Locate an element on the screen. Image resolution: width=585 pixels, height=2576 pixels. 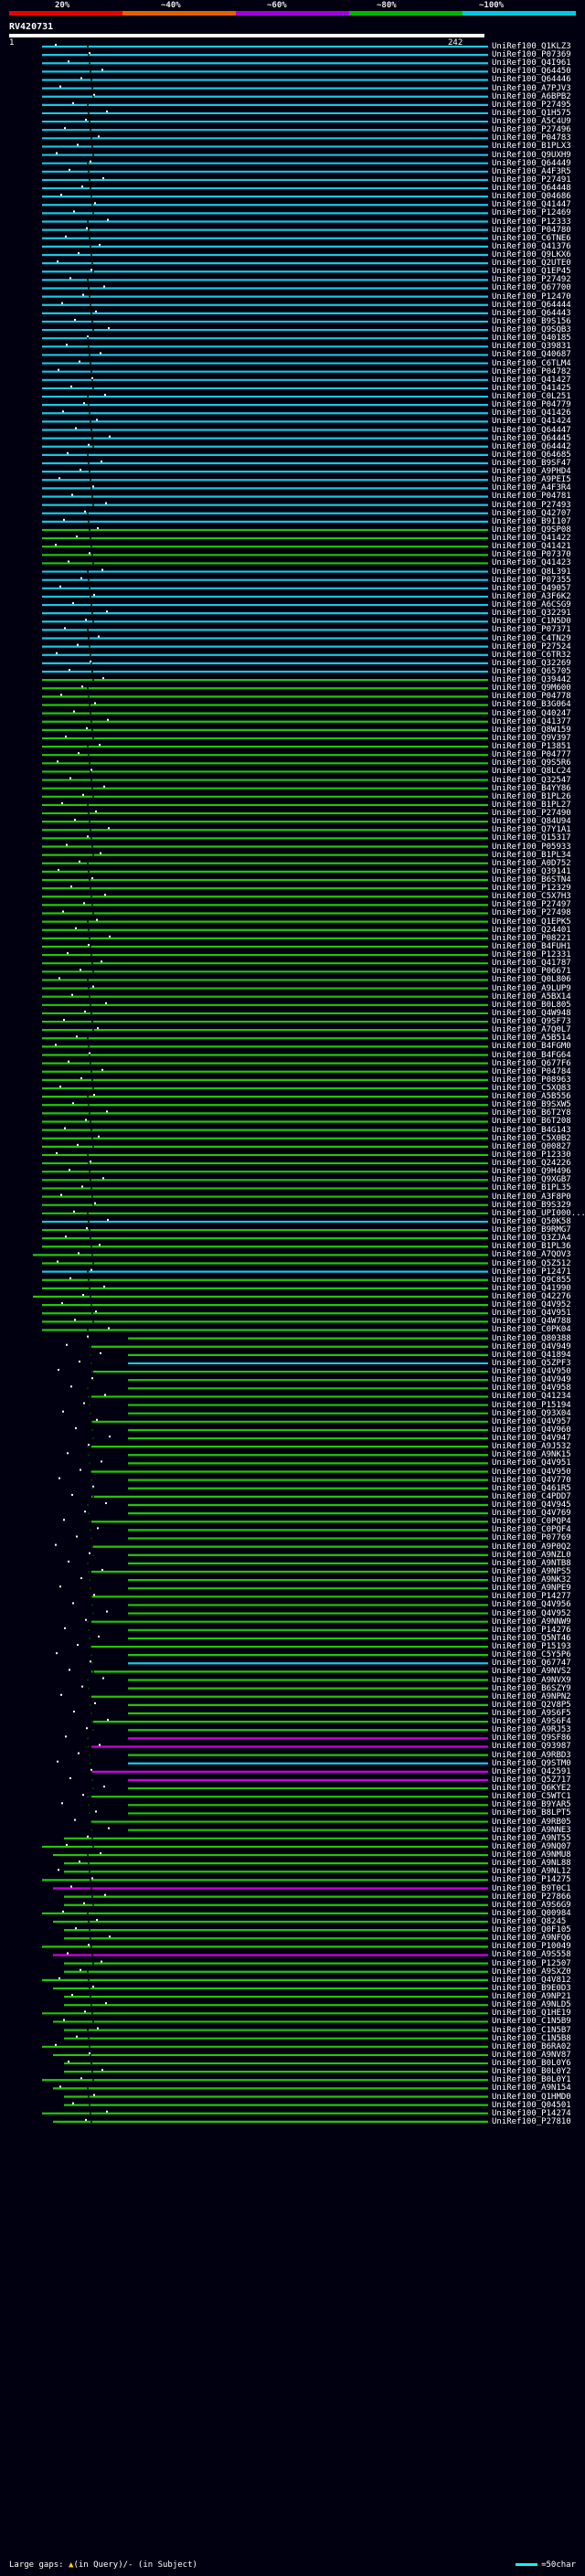
hit-label: UniRef100_C1N5B7 is located at coordinates (532, 2030).